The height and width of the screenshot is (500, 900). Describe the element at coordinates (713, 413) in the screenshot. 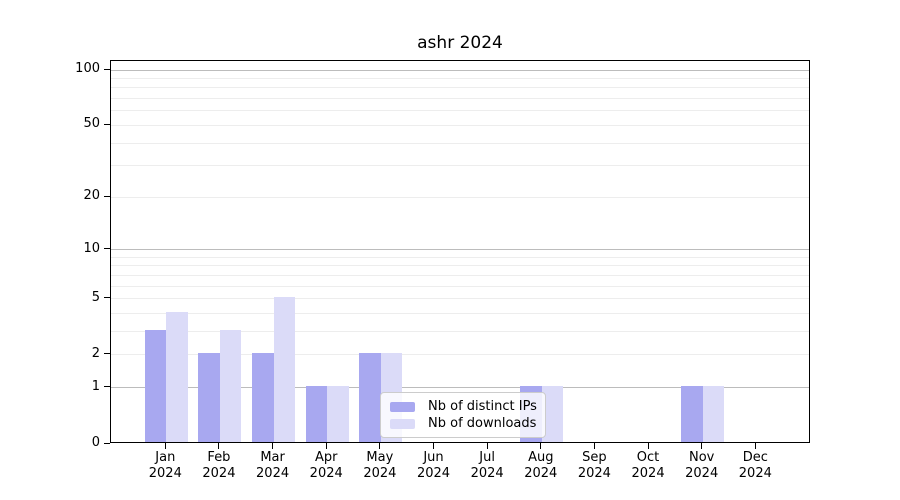

I see `bar-downloads-nov` at that location.